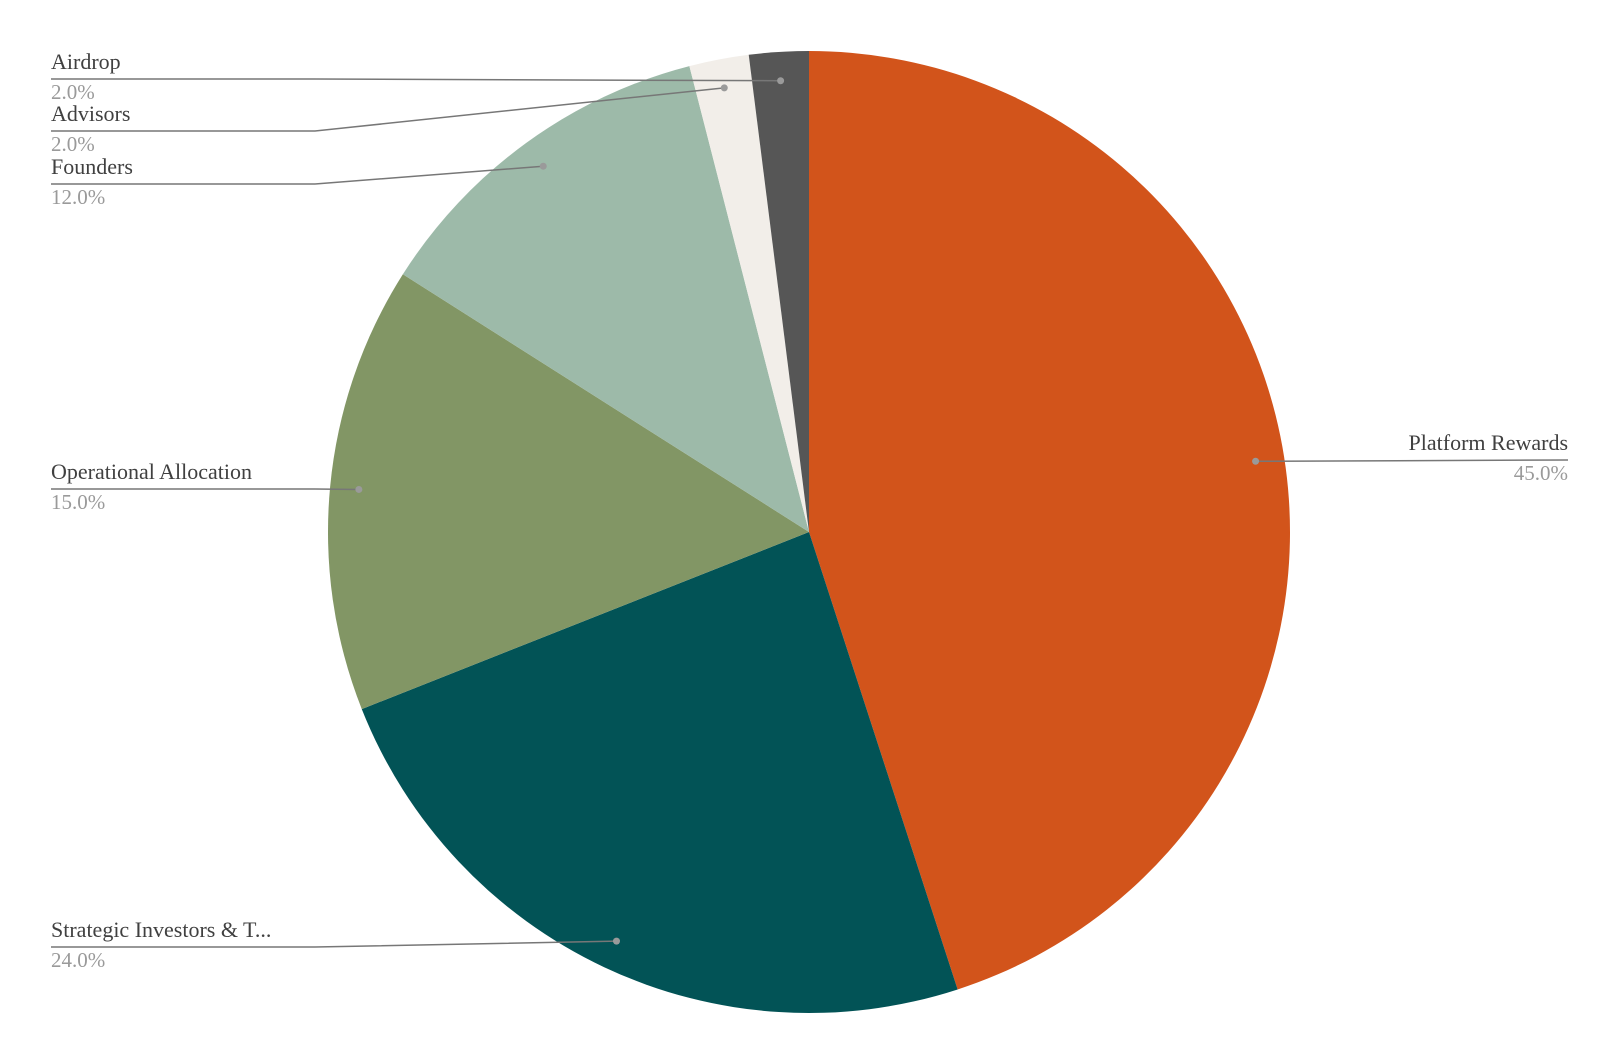 Image resolution: width=1600 pixels, height=1048 pixels. Describe the element at coordinates (92, 166) in the screenshot. I see `slice-label: Founders` at that location.